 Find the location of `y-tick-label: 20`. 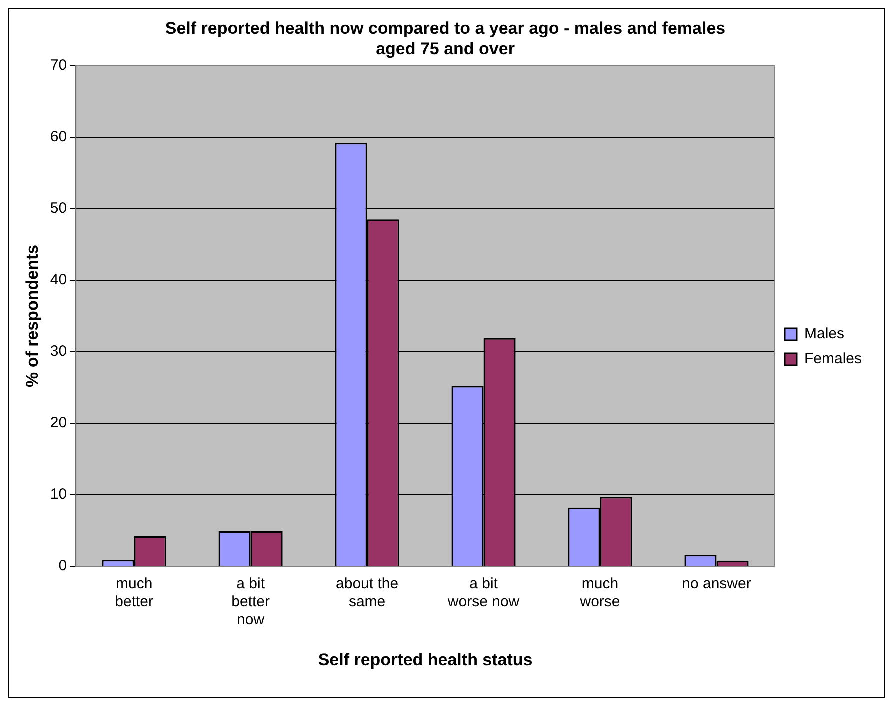

y-tick-label: 20 is located at coordinates (59, 423).